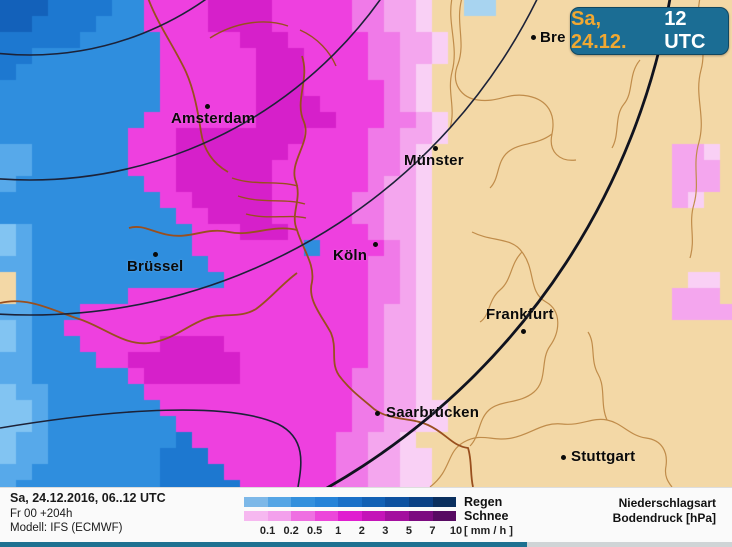  I want to click on valid-period-text: Sa, 24.12.2016, 06..12 UTC, so click(88, 498).